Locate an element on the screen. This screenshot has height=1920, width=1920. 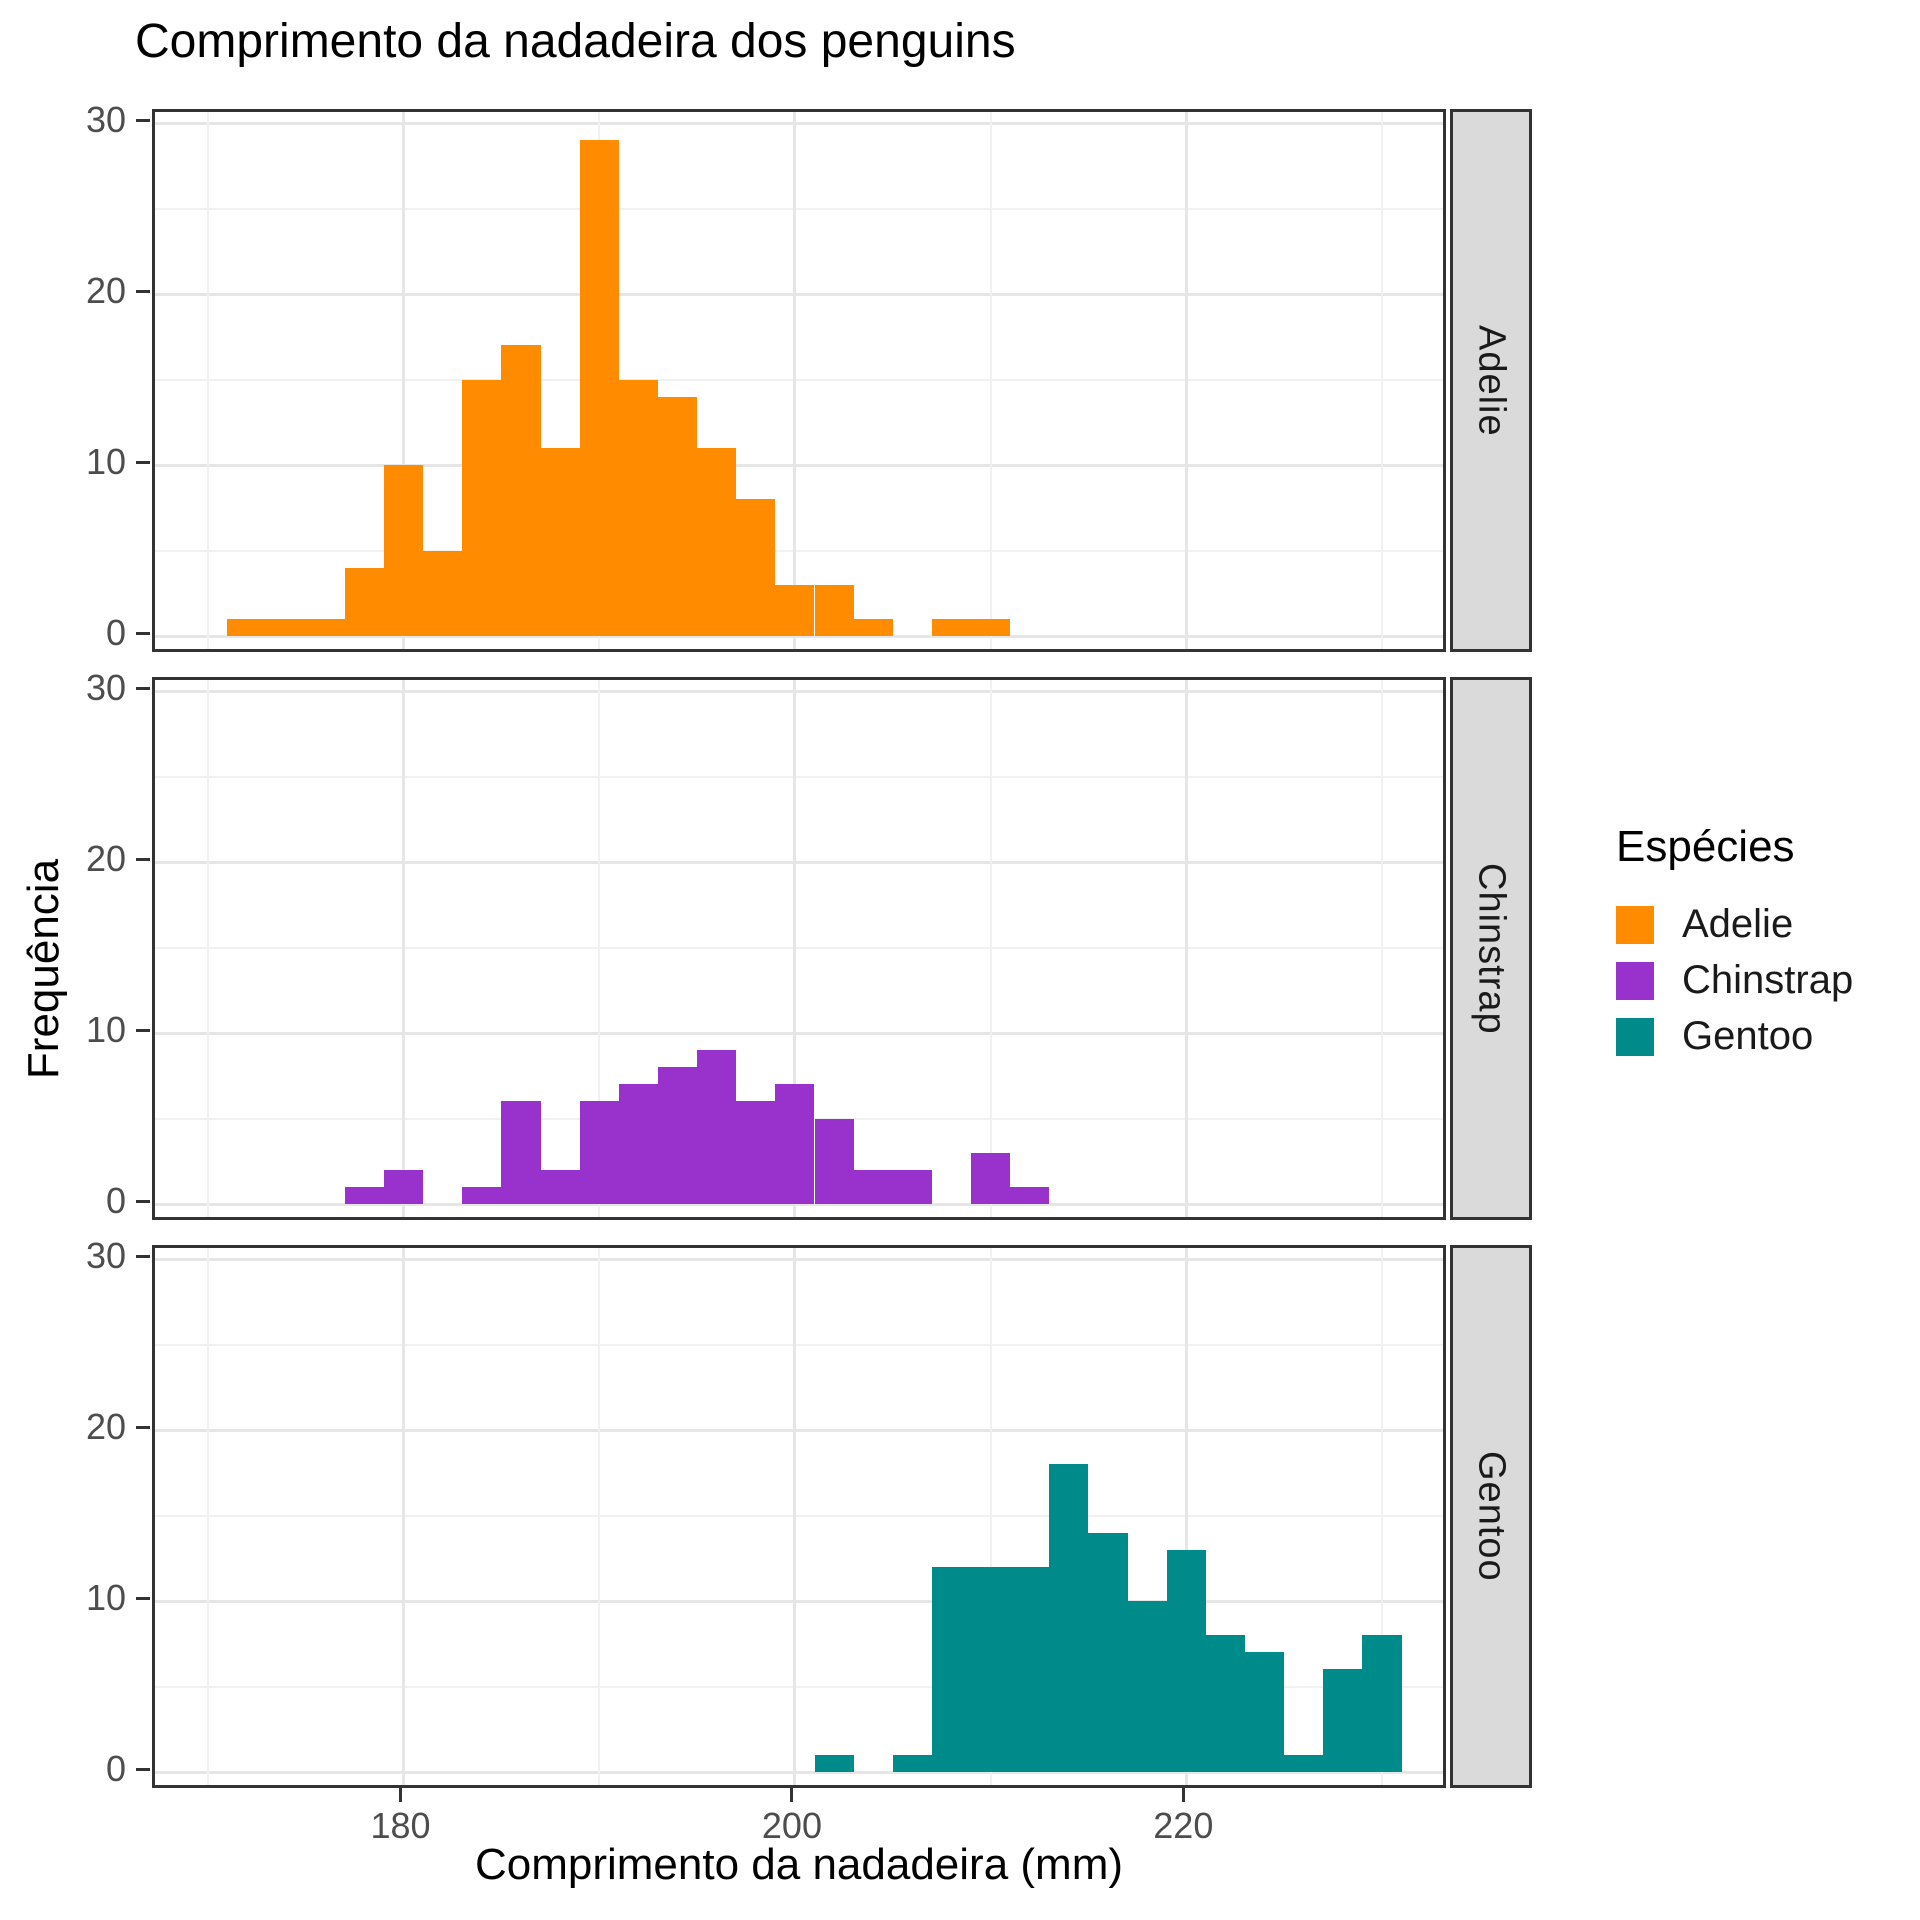
facet-strip-adelie: Adelie is located at coordinates (1491, 380).